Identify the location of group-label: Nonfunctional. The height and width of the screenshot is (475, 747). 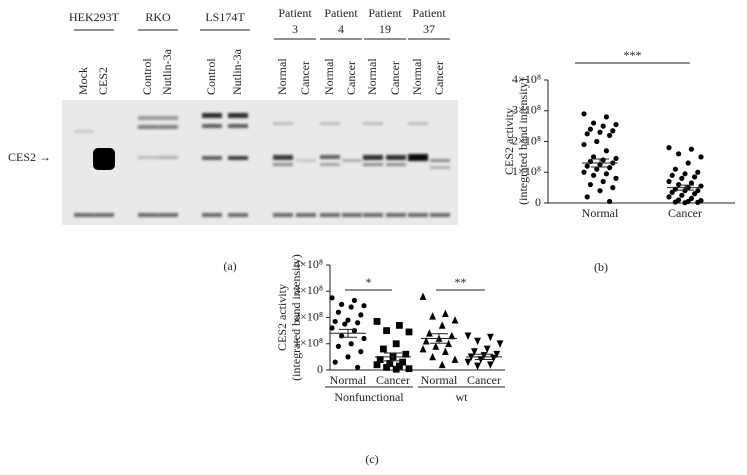
(369, 397).